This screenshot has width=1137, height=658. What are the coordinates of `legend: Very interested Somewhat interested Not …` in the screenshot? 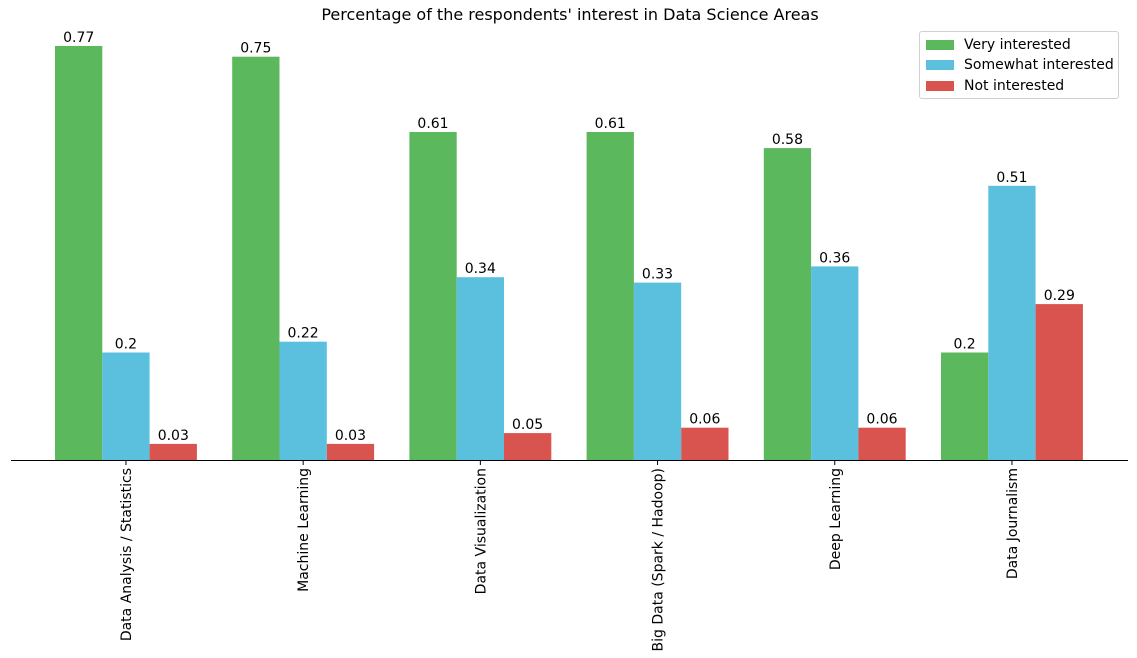 It's located at (1019, 65).